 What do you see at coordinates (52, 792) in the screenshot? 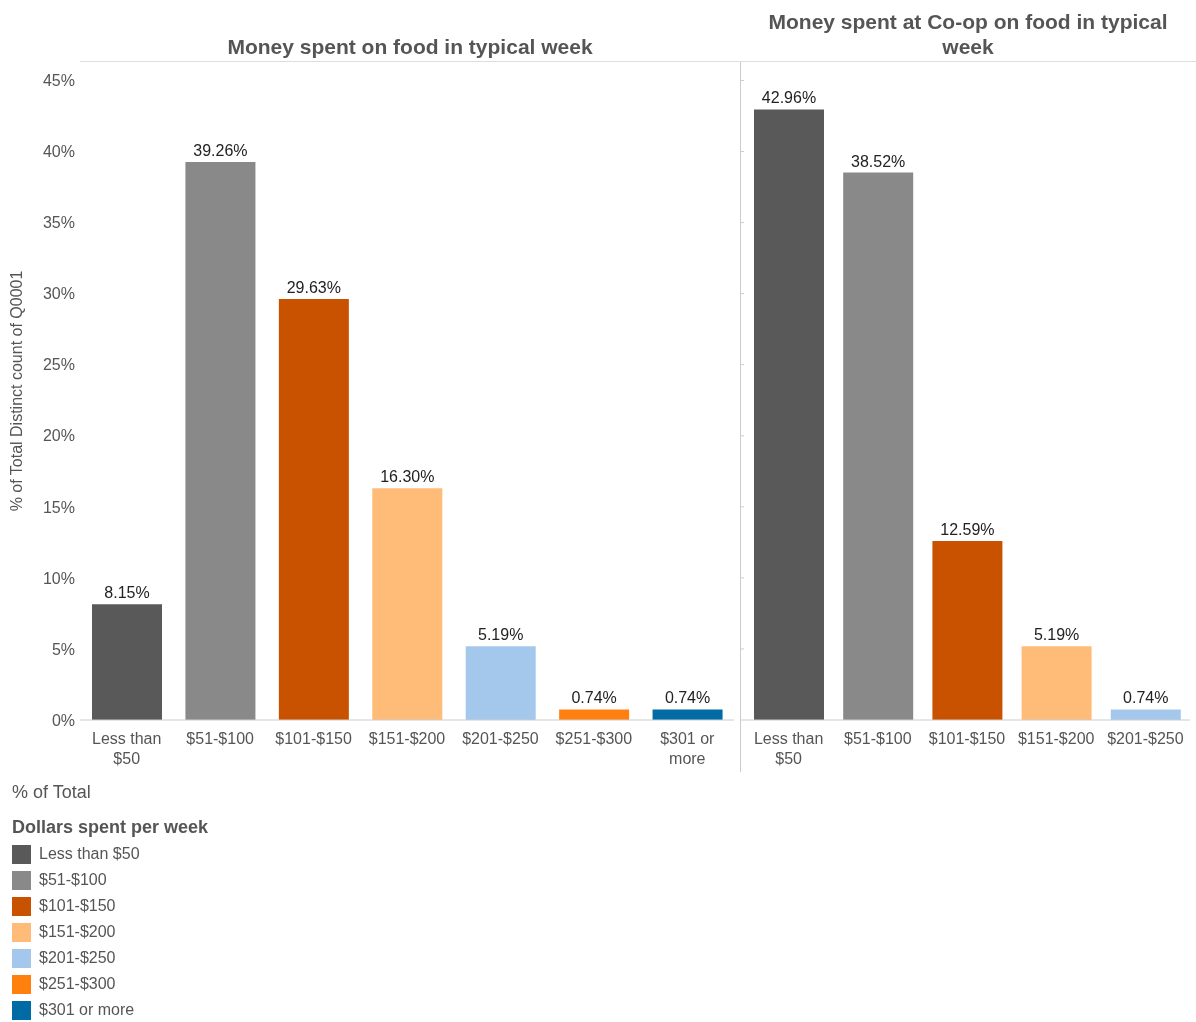
I see `text: % of Total` at bounding box center [52, 792].